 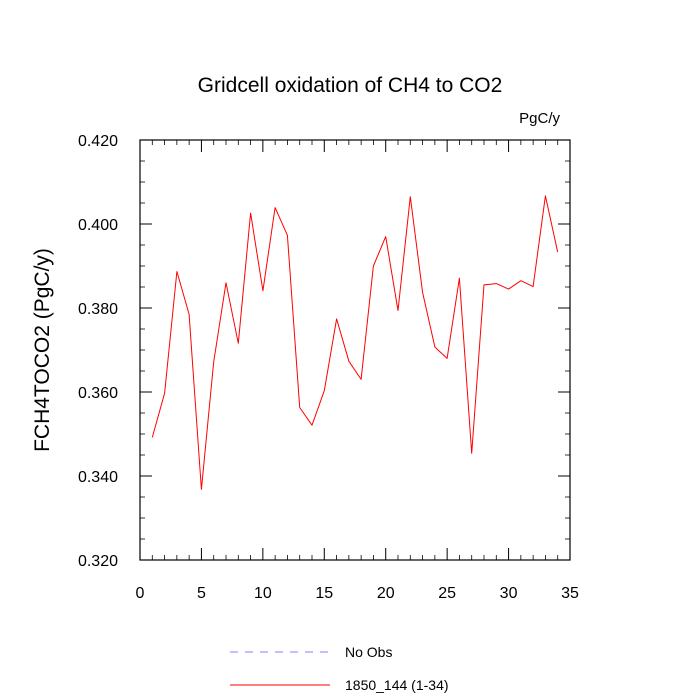 I want to click on x-tick-label: 0, so click(x=140, y=593).